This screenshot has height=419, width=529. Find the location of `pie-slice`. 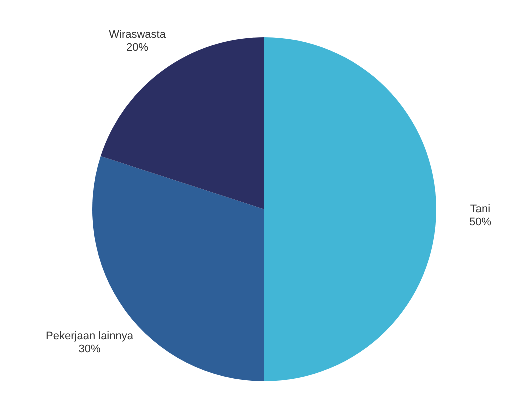

pie-slice is located at coordinates (182, 124).